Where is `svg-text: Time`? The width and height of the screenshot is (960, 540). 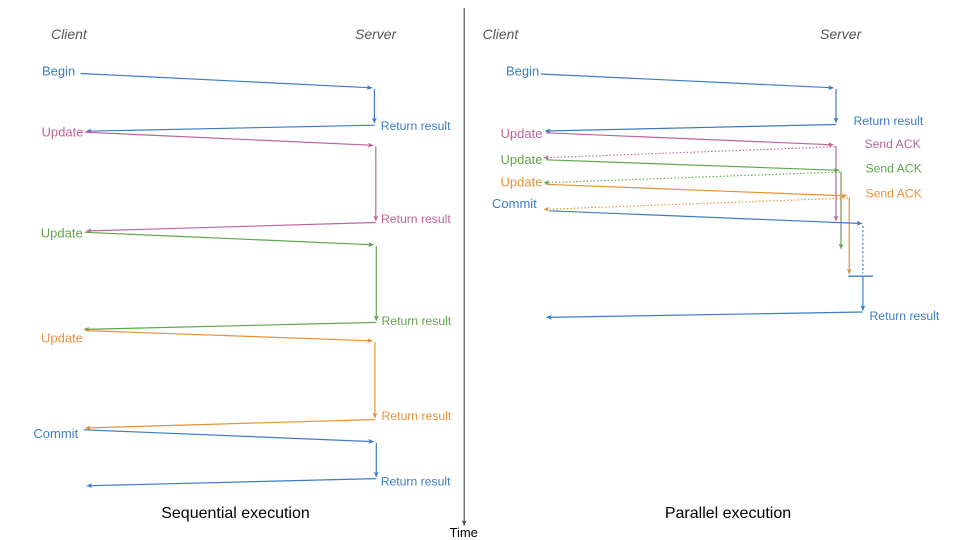
svg-text: Time is located at coordinates (464, 532).